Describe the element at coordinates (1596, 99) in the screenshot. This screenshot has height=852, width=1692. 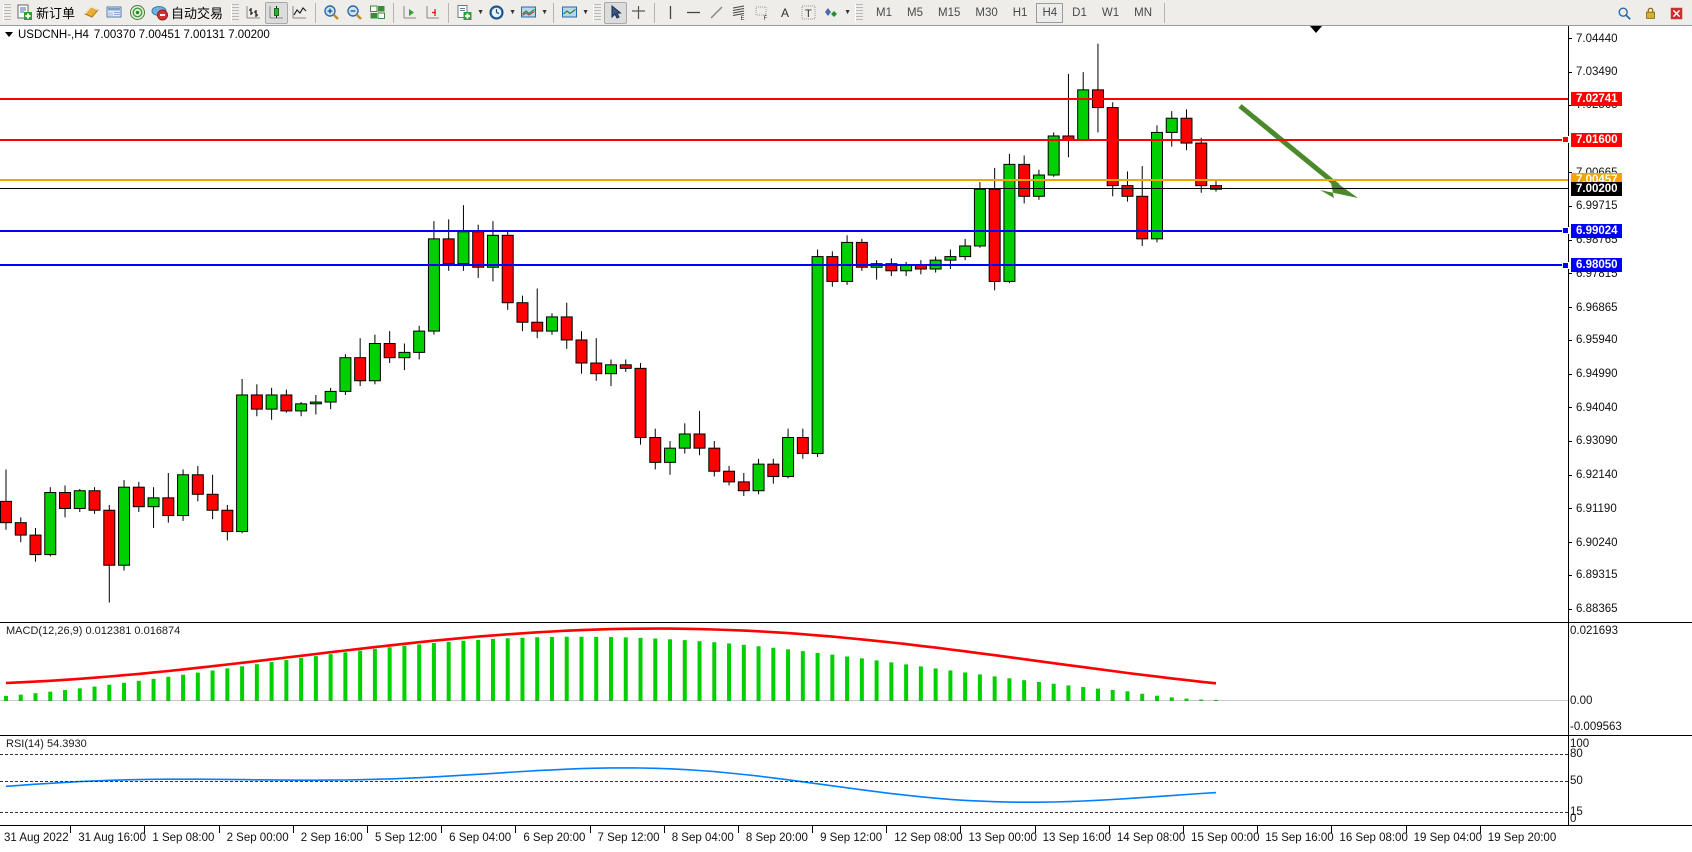
I see `price-tag-resistance-upper: 7.02741` at that location.